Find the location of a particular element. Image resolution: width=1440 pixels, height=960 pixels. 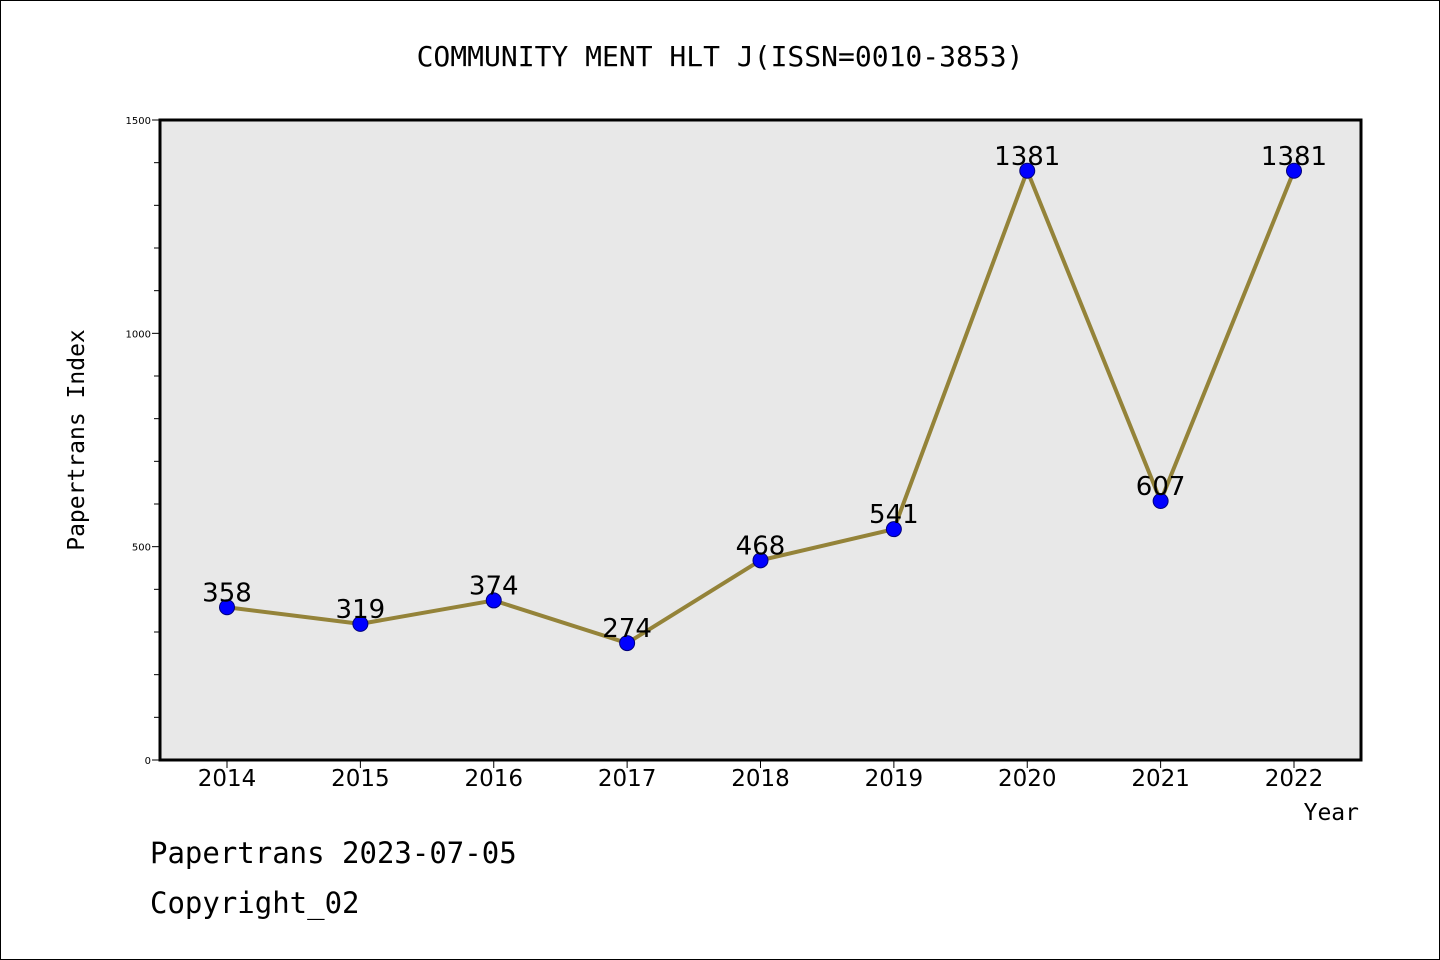

y-tick-label: 1000 is located at coordinates (138, 334).